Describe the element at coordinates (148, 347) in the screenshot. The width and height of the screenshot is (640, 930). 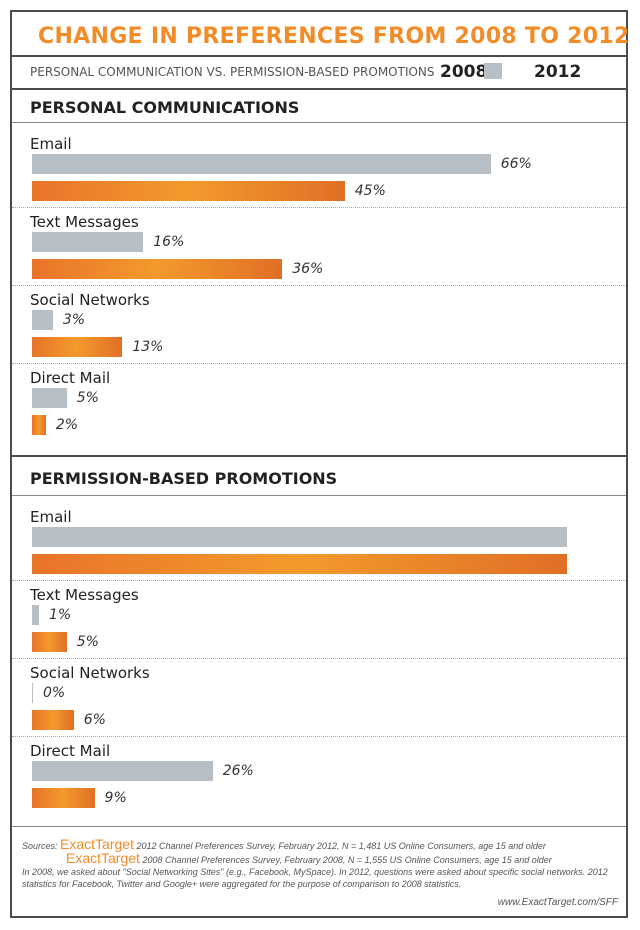
I see `data-label: 13%` at that location.